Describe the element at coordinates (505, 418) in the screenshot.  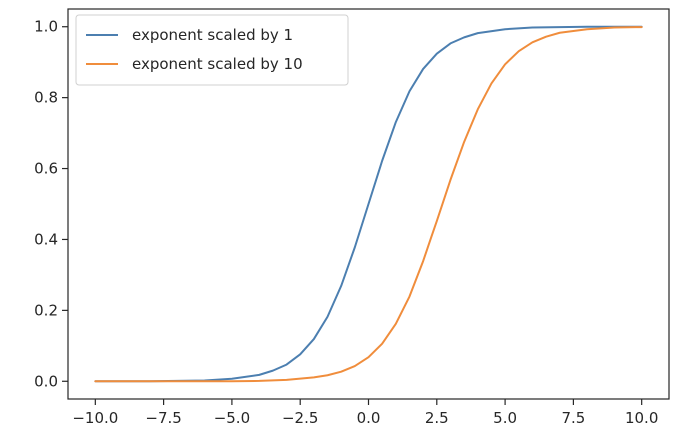
I see `x-tick-label: 5.0` at that location.